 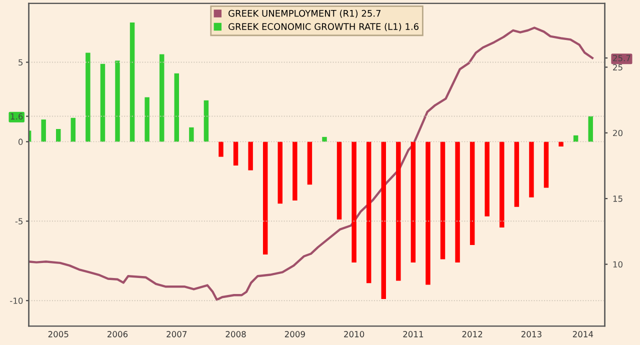 I want to click on y2-tick-label: 15, so click(x=617, y=199).